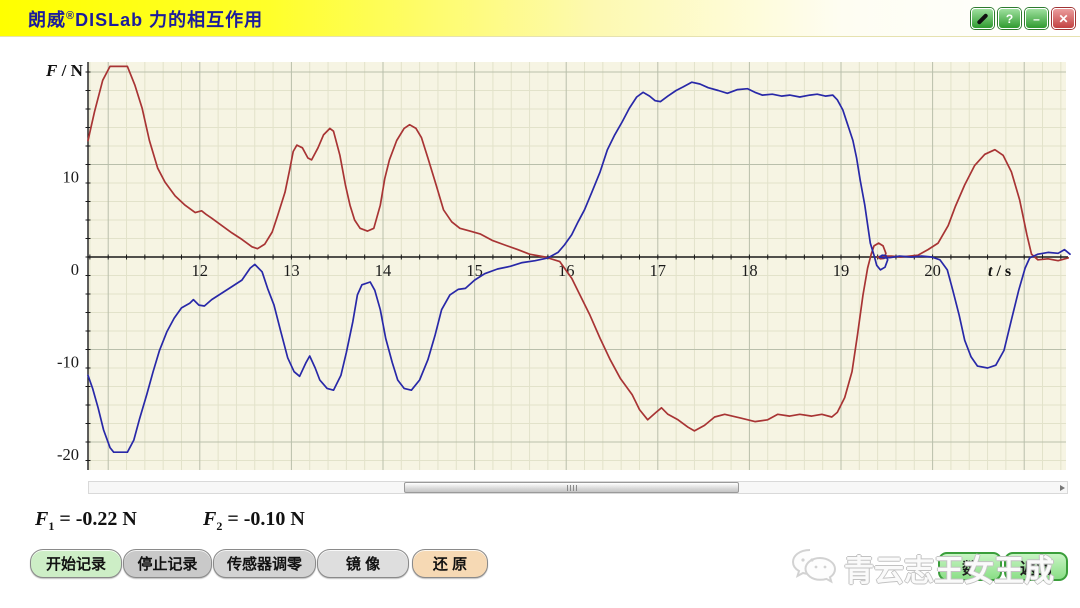 The height and width of the screenshot is (608, 1080). I want to click on stop-record-button: 停止记录, so click(167, 563).